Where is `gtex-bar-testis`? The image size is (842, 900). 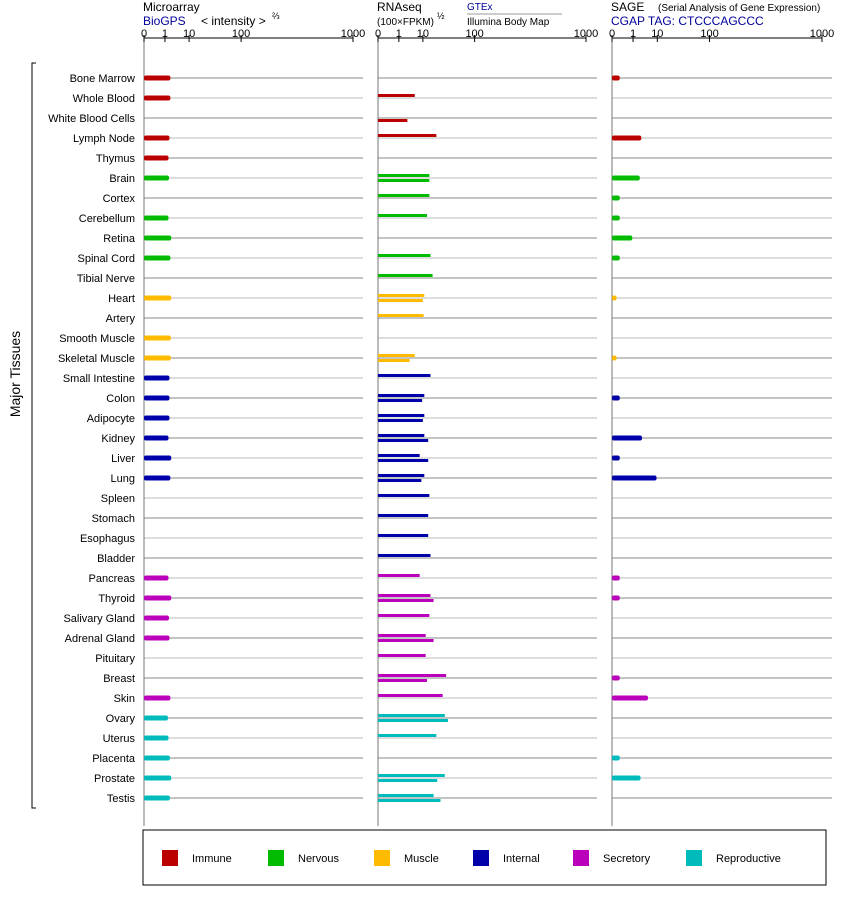 gtex-bar-testis is located at coordinates (406, 795).